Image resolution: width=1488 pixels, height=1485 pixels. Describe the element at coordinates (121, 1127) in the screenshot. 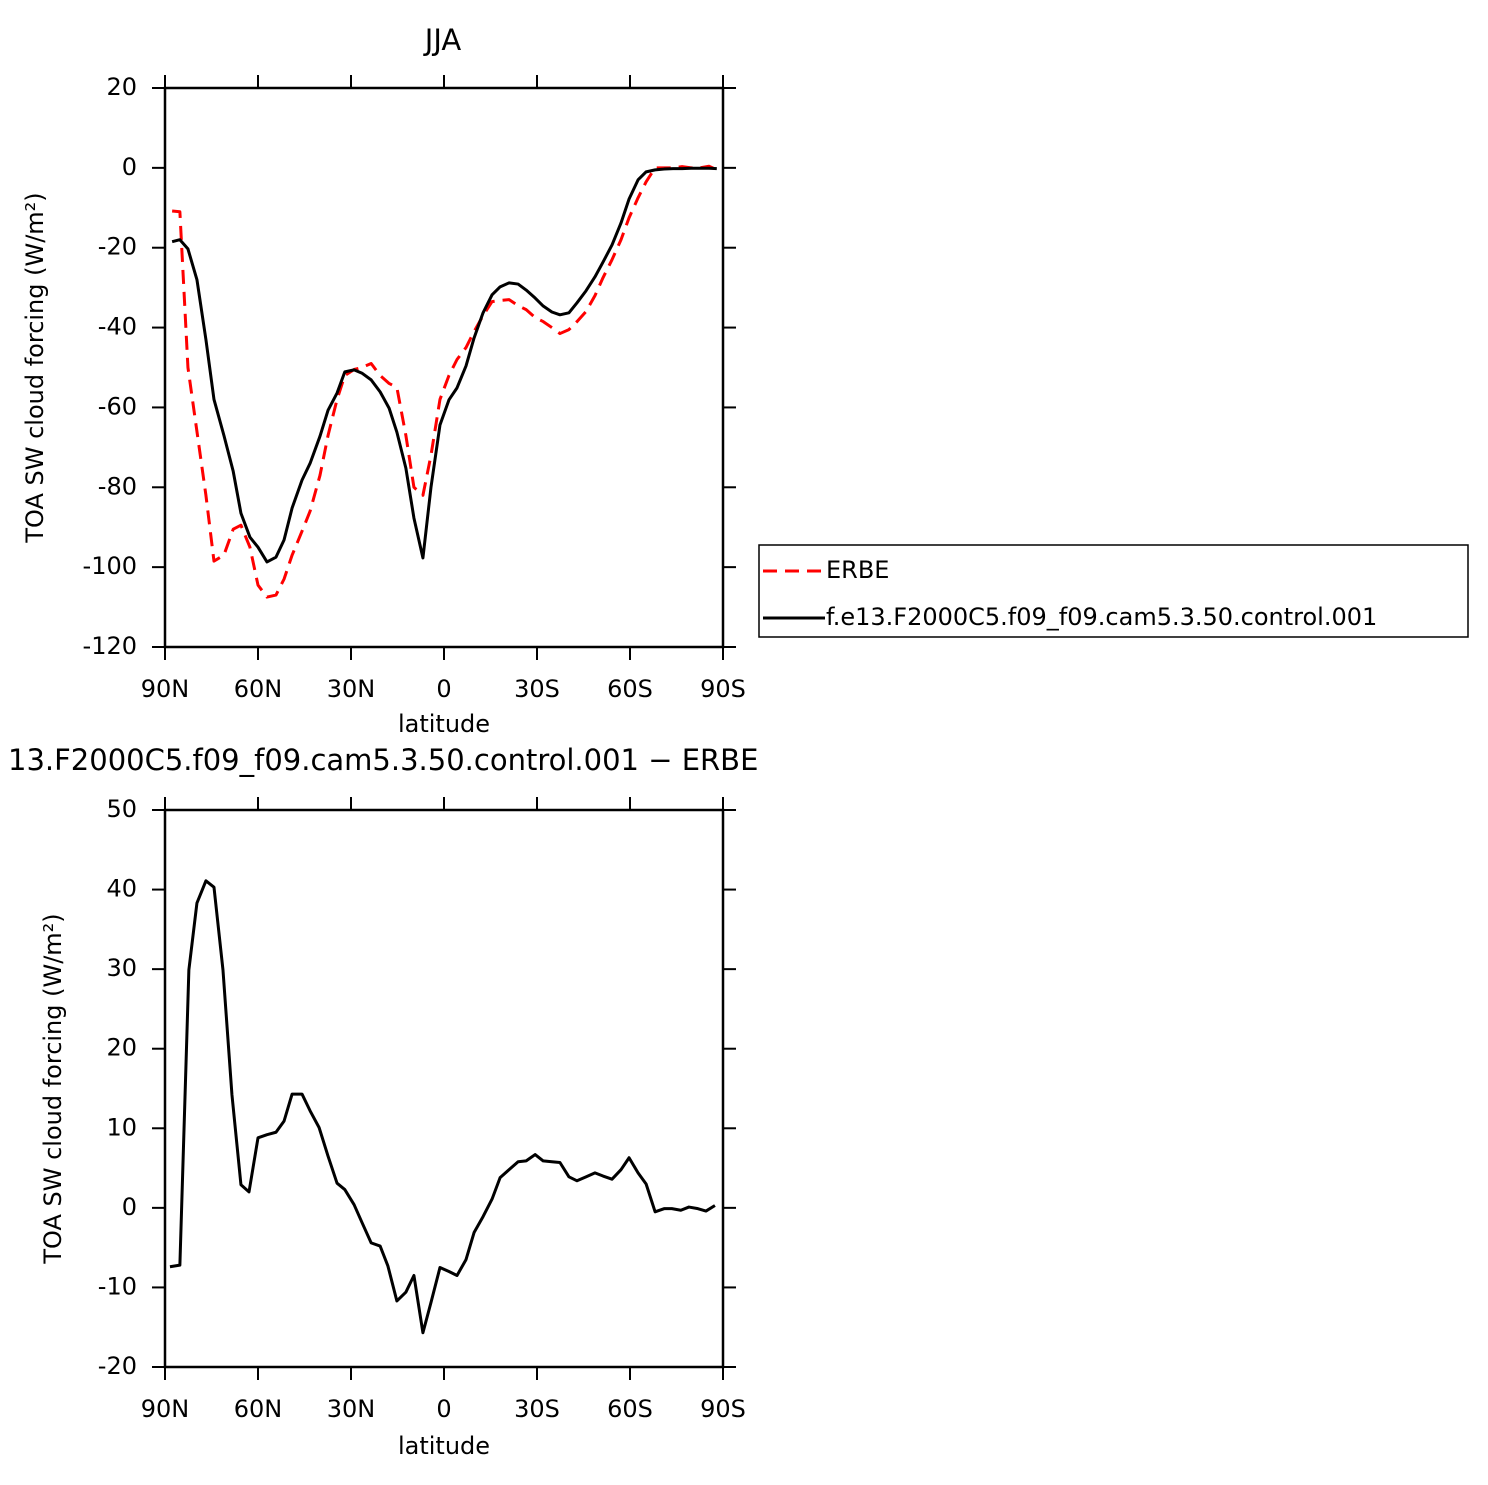

I see `y-tick-label: 10` at that location.